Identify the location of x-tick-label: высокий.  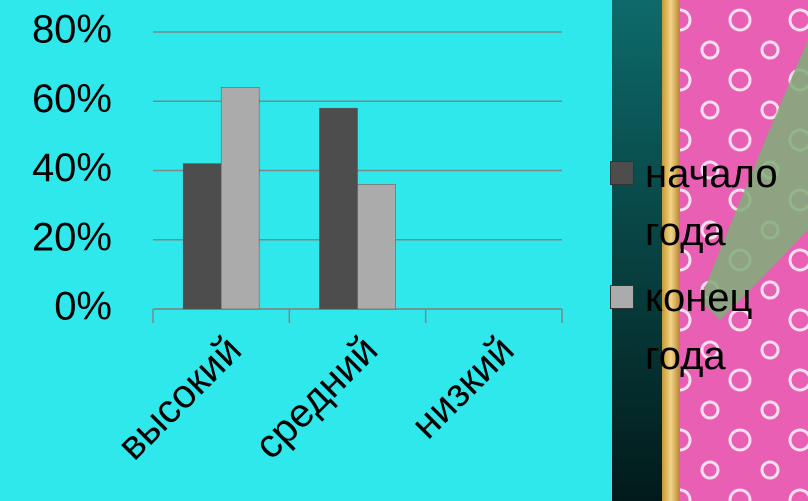
(179, 398).